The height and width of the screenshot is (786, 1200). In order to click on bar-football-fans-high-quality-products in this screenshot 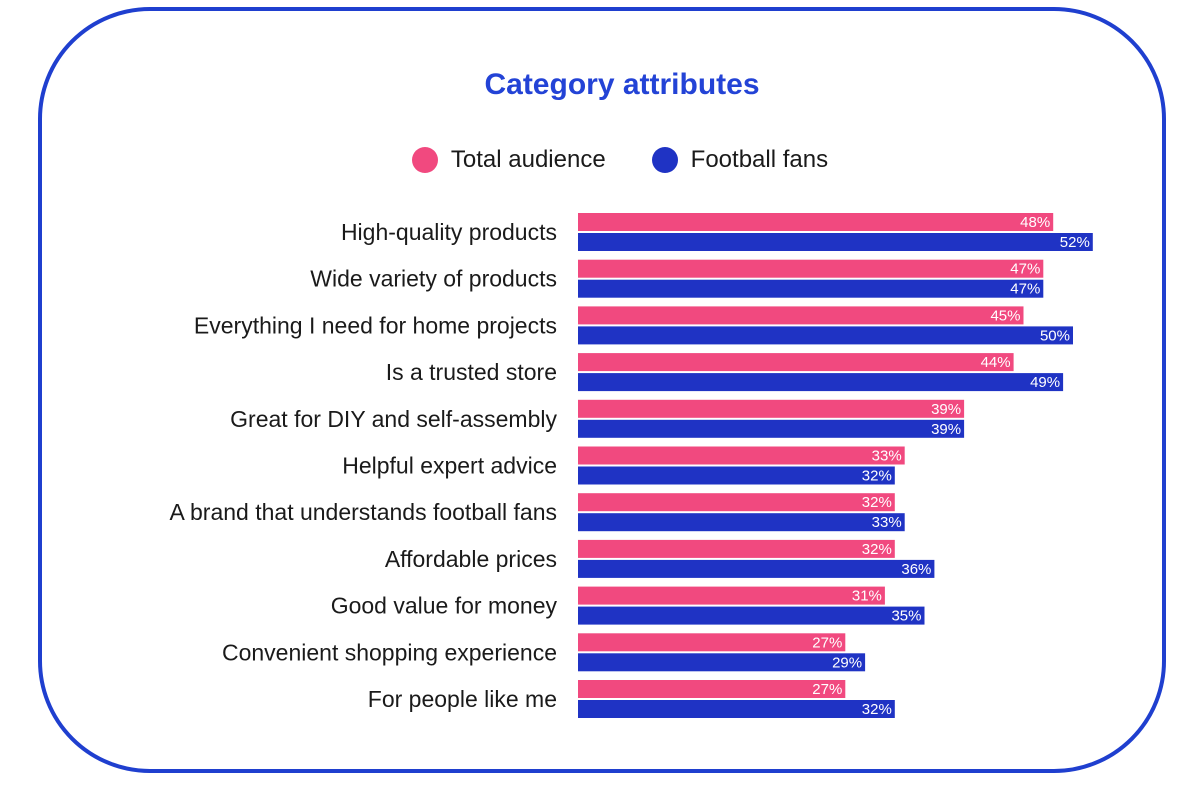, I will do `click(835, 242)`.